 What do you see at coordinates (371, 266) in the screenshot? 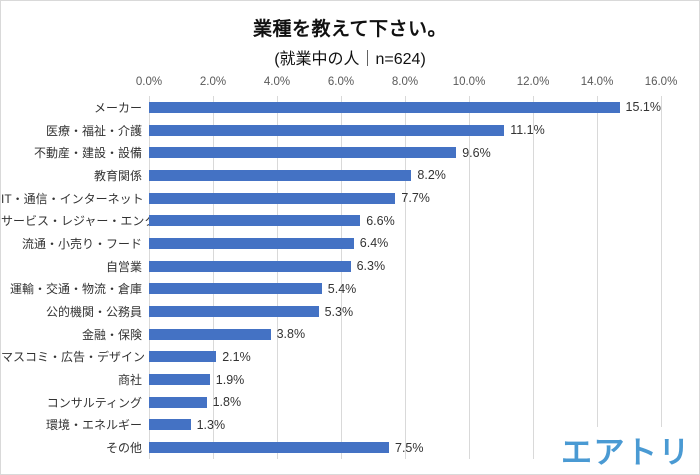
I see `value-label: 6.3%` at bounding box center [371, 266].